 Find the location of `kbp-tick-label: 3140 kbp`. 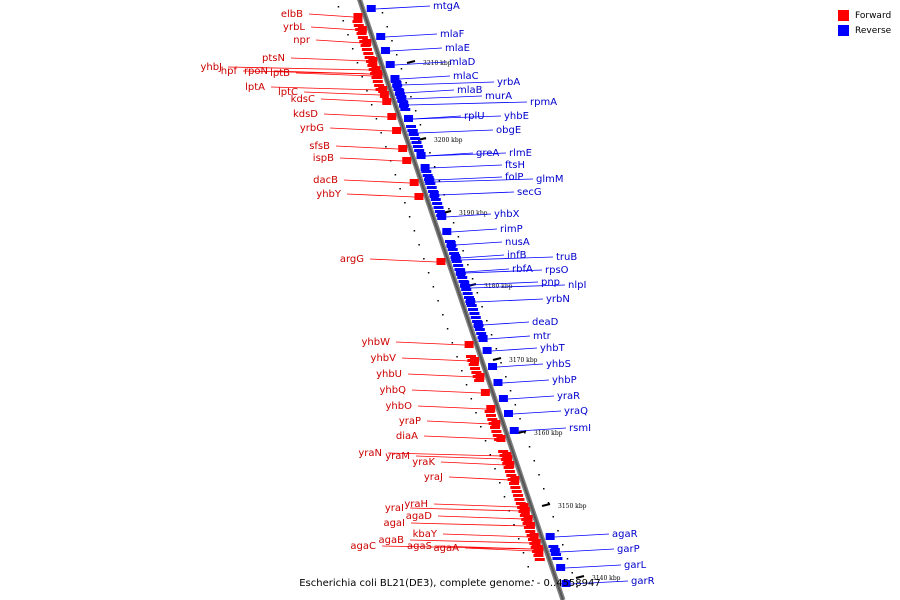

kbp-tick-label: 3140 kbp is located at coordinates (606, 578).